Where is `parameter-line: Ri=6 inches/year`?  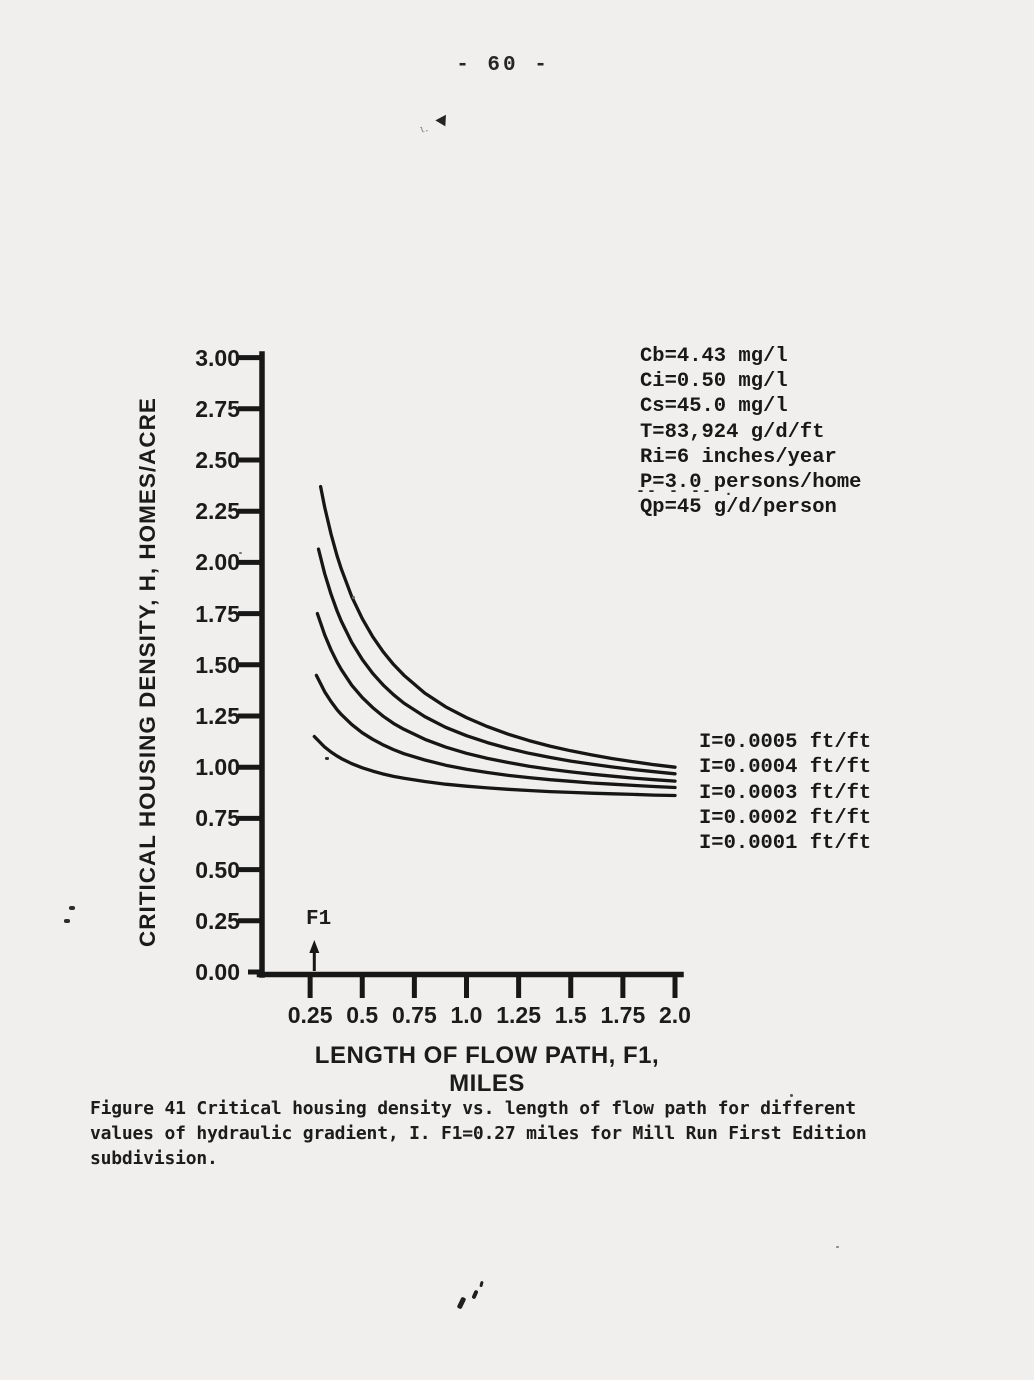 parameter-line: Ri=6 inches/year is located at coordinates (738, 457).